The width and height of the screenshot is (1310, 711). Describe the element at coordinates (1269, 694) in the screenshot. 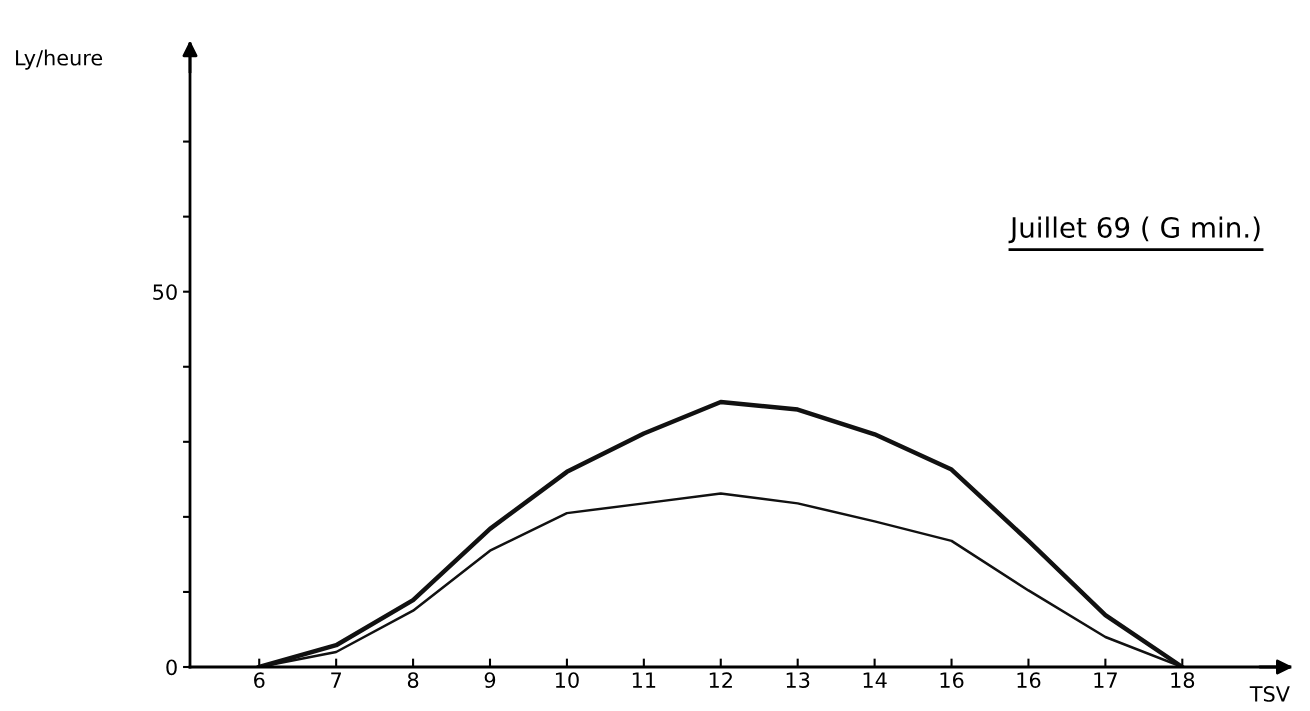

I see `x-axis-title: TSV` at that location.